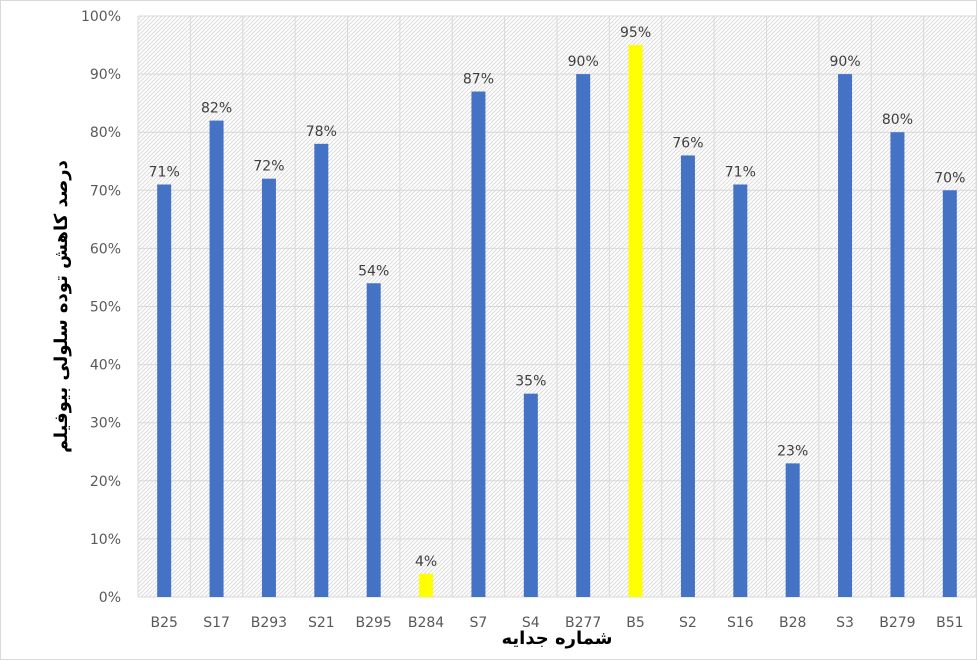 The width and height of the screenshot is (977, 661). What do you see at coordinates (268, 167) in the screenshot?
I see `data-label: 72%` at bounding box center [268, 167].